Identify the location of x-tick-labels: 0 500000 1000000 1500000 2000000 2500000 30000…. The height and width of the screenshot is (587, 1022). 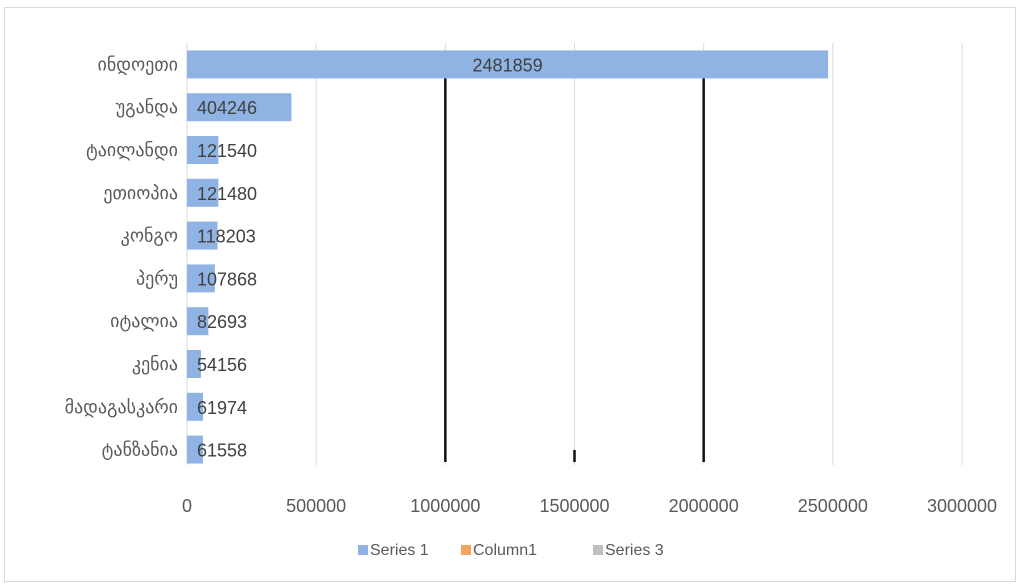
(589, 506).